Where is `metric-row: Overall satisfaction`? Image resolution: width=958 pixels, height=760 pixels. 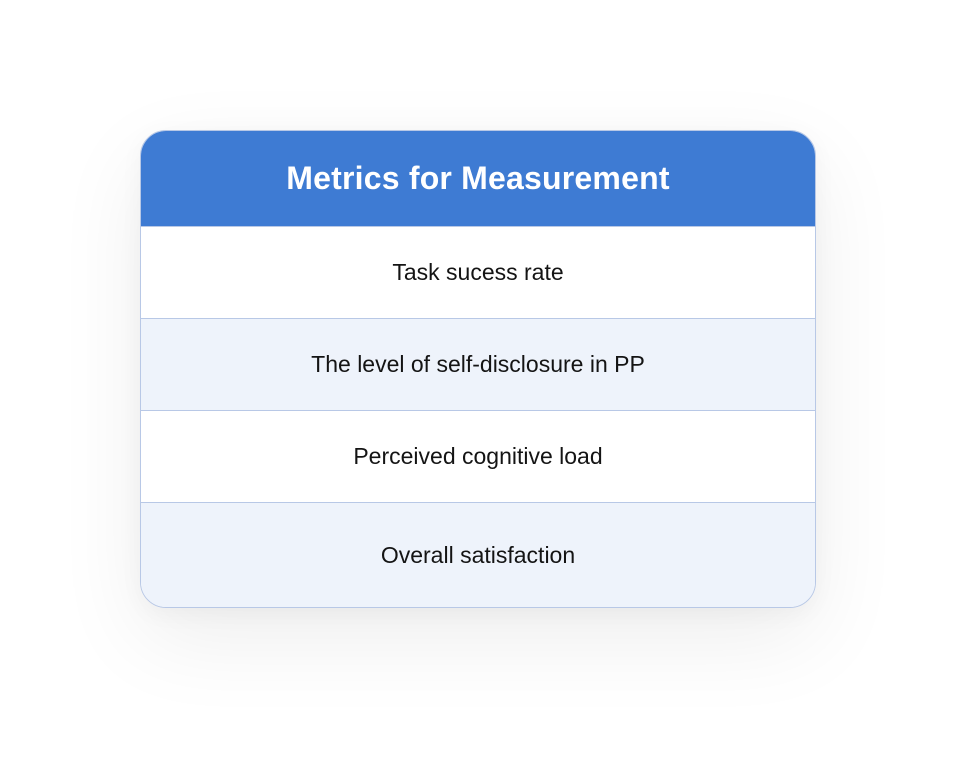 metric-row: Overall satisfaction is located at coordinates (478, 555).